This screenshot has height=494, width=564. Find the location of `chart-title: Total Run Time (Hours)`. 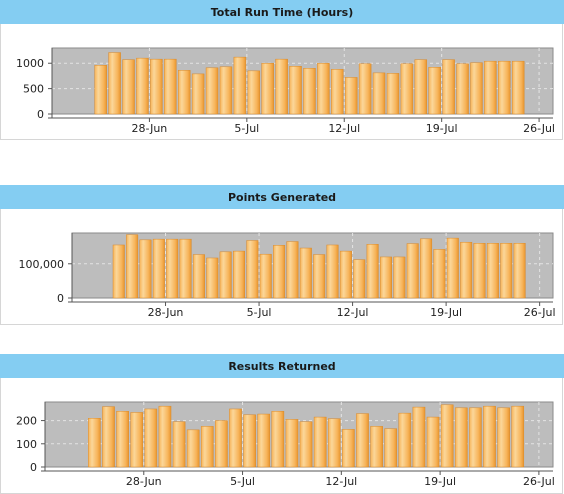

chart-title: Total Run Time (Hours) is located at coordinates (282, 12).